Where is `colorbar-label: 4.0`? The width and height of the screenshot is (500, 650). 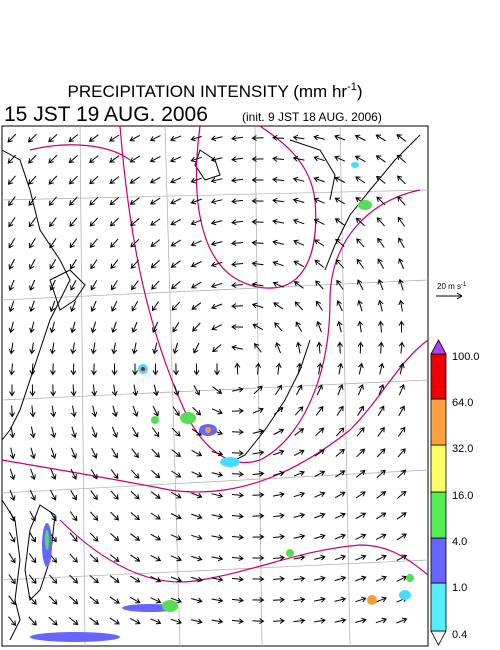 colorbar-label: 4.0 is located at coordinates (459, 542).